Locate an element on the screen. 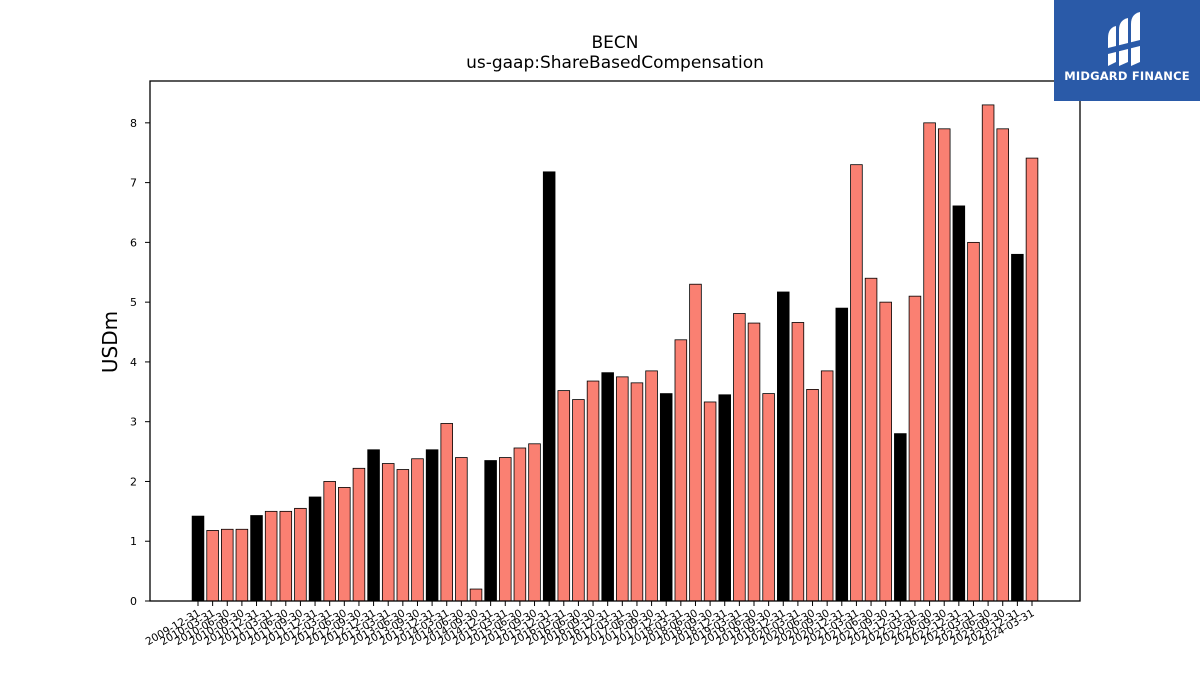 This screenshot has height=675, width=1200. y-tick-label: 7 is located at coordinates (133, 183).